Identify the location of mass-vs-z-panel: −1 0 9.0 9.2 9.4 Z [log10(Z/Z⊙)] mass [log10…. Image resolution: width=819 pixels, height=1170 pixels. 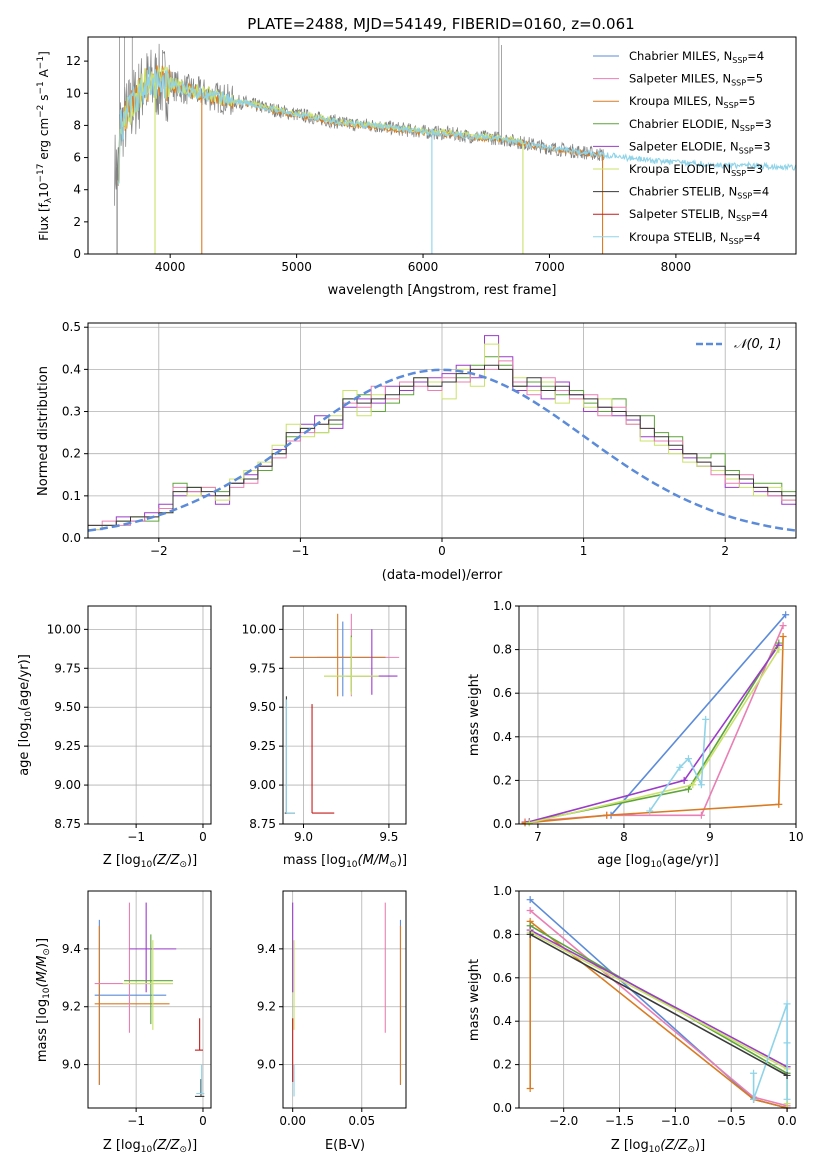
(123, 1022).